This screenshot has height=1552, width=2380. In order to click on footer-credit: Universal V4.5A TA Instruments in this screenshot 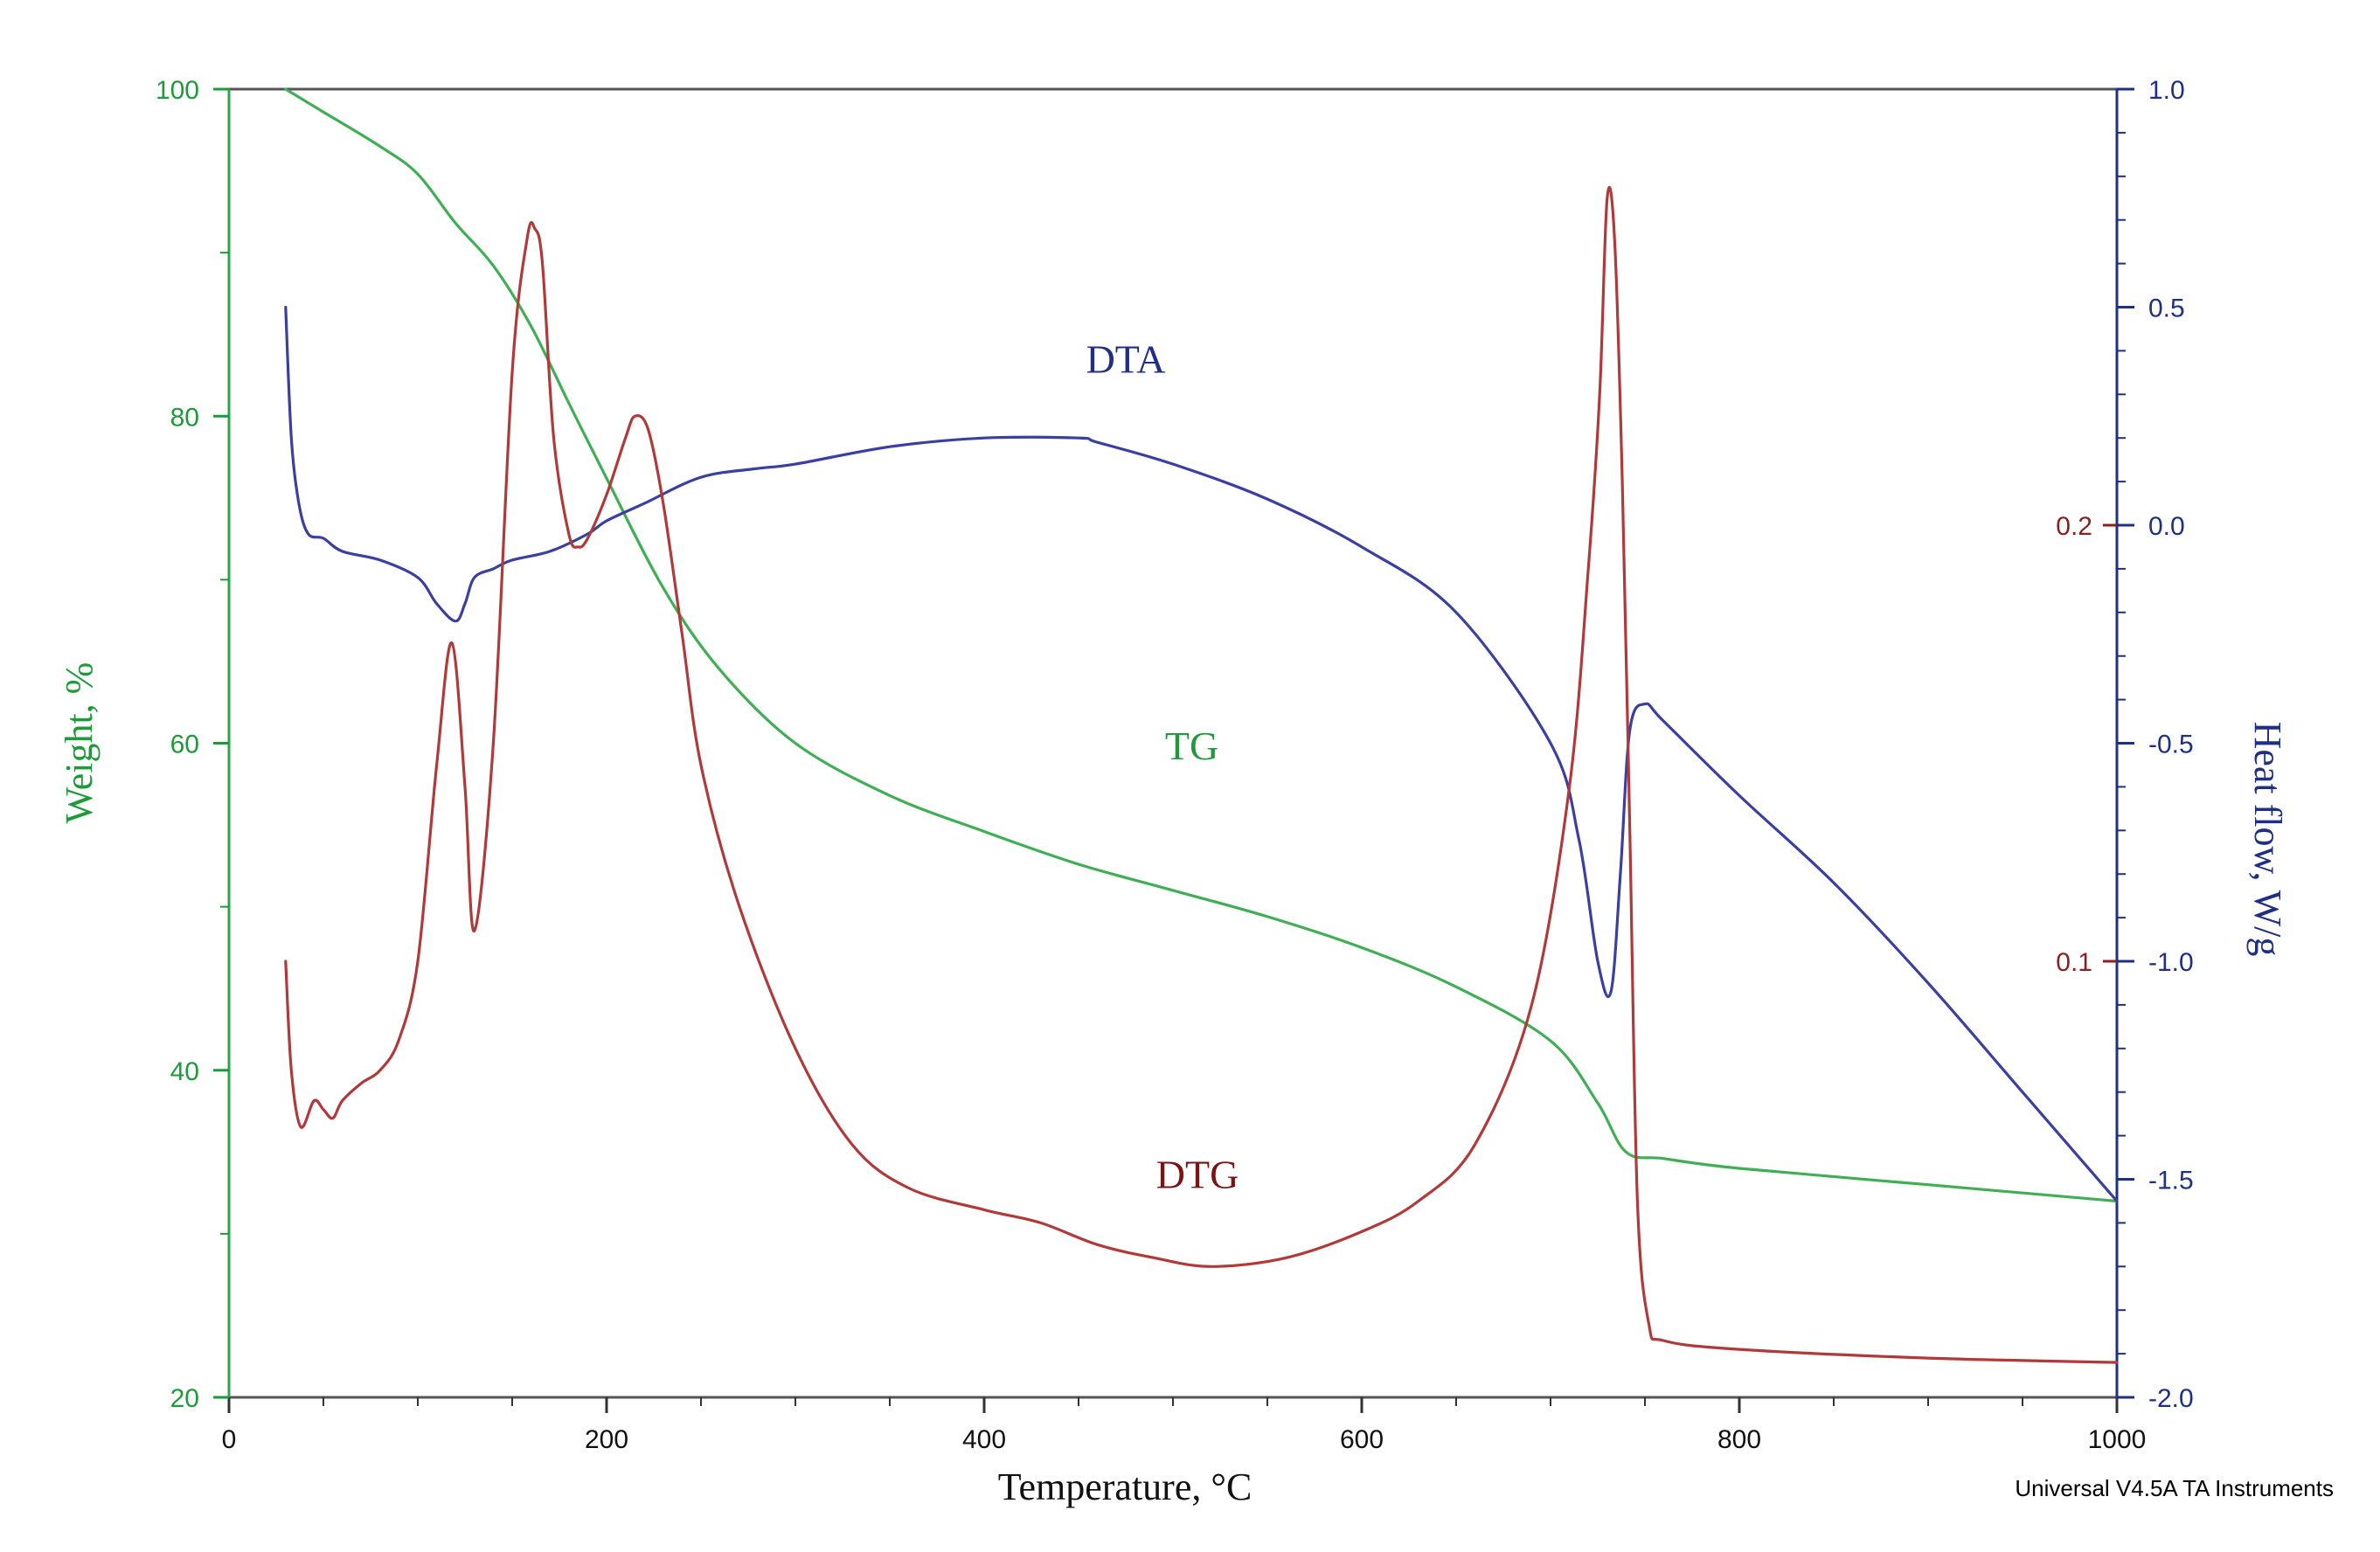, I will do `click(2174, 1488)`.